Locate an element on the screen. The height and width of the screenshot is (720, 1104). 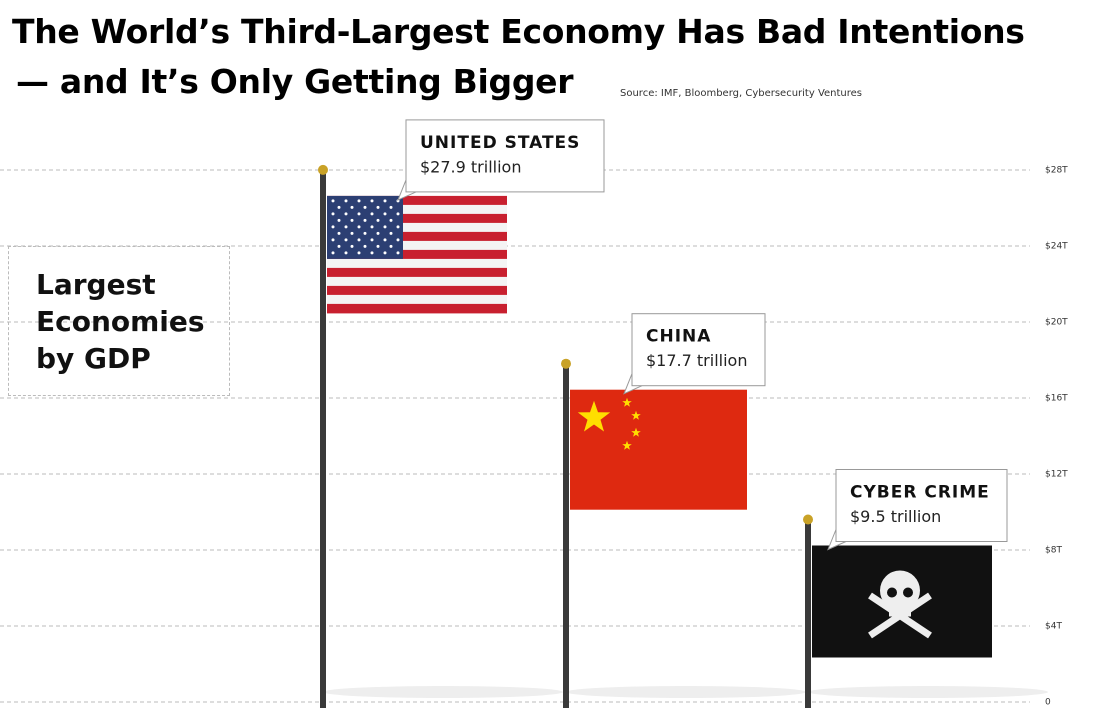
skull is located at coordinates (900, 590).